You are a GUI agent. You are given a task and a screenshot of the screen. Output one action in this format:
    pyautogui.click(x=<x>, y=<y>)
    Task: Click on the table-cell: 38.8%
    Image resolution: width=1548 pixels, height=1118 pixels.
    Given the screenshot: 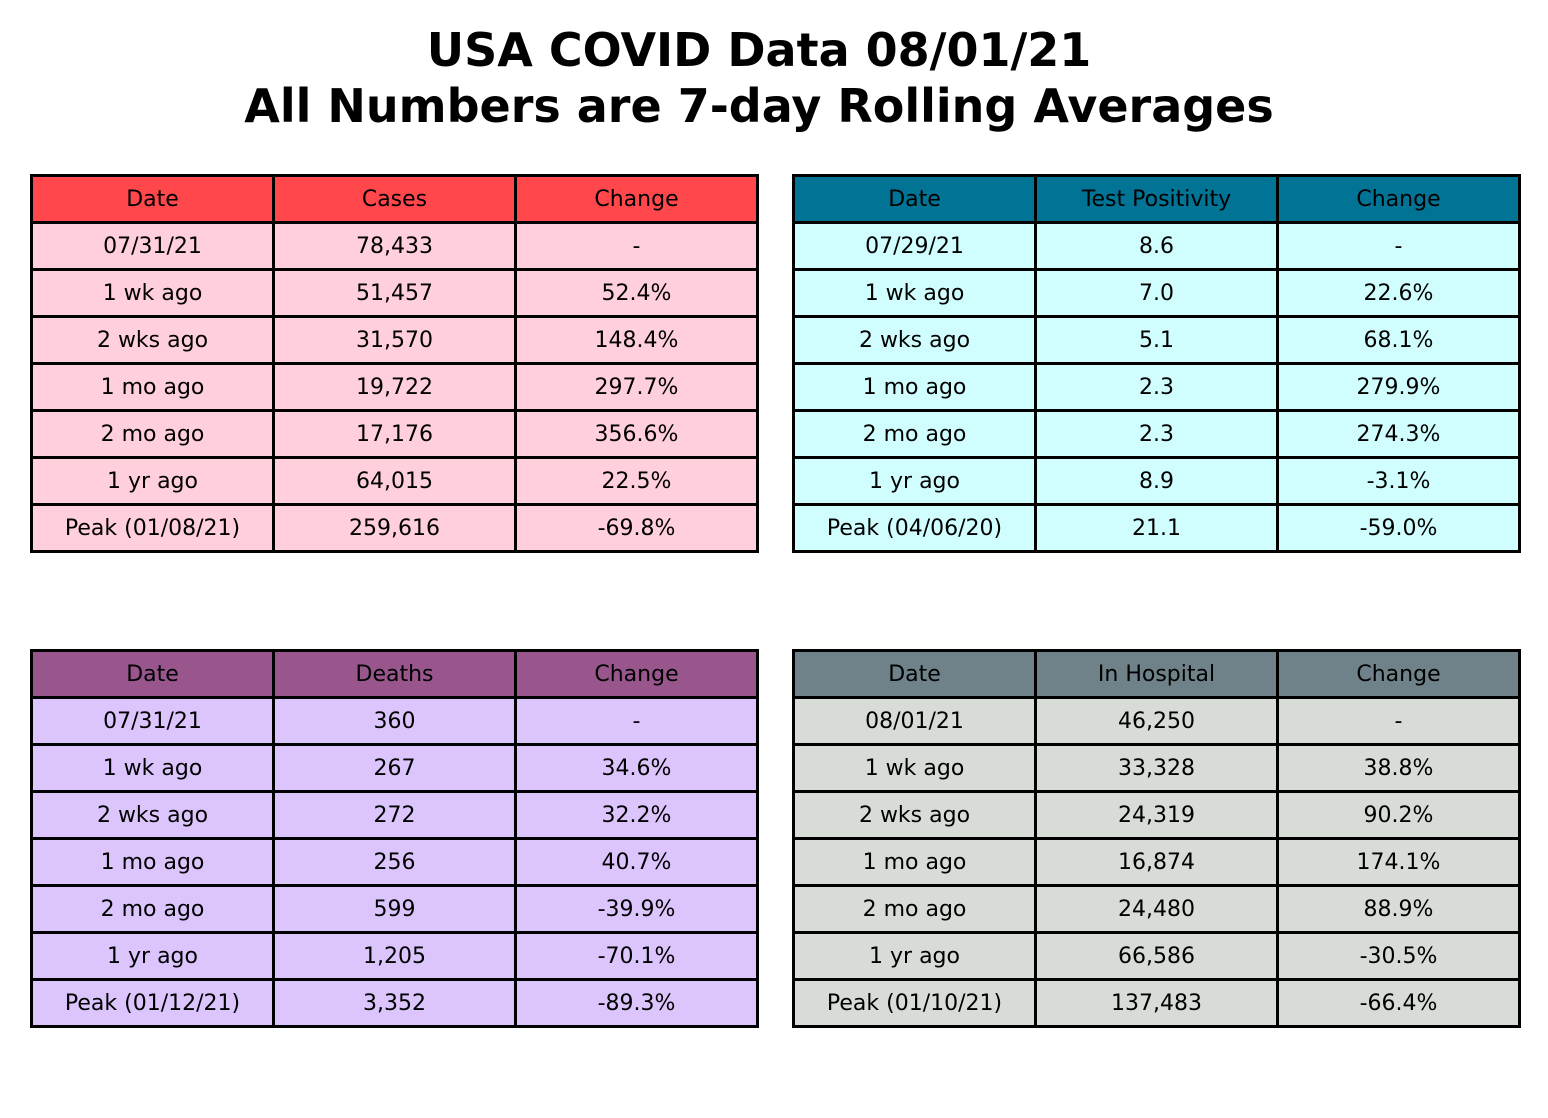 What is the action you would take?
    pyautogui.click(x=1398, y=768)
    